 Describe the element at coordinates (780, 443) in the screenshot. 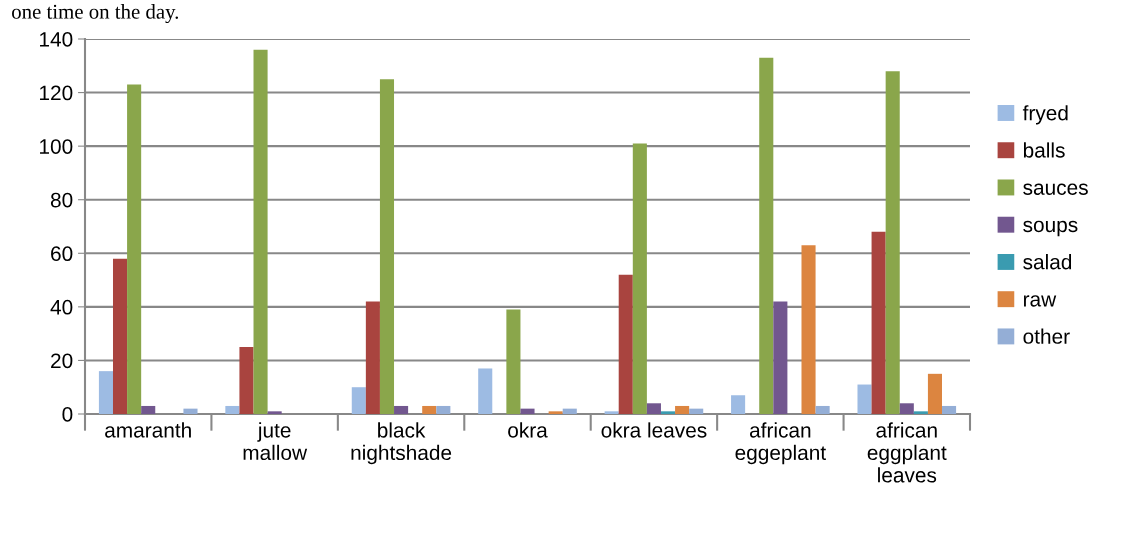

I see `x-tick-label: african eggeplant` at that location.